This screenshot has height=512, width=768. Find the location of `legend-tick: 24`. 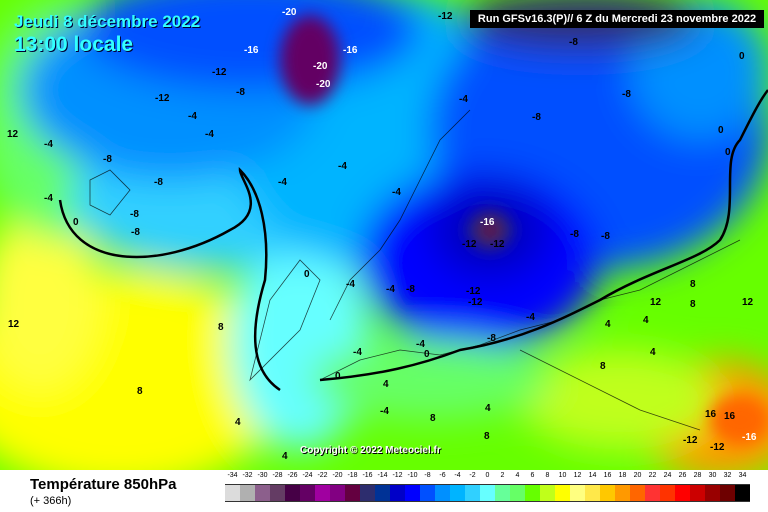

legend-tick: 24 is located at coordinates (667, 475).